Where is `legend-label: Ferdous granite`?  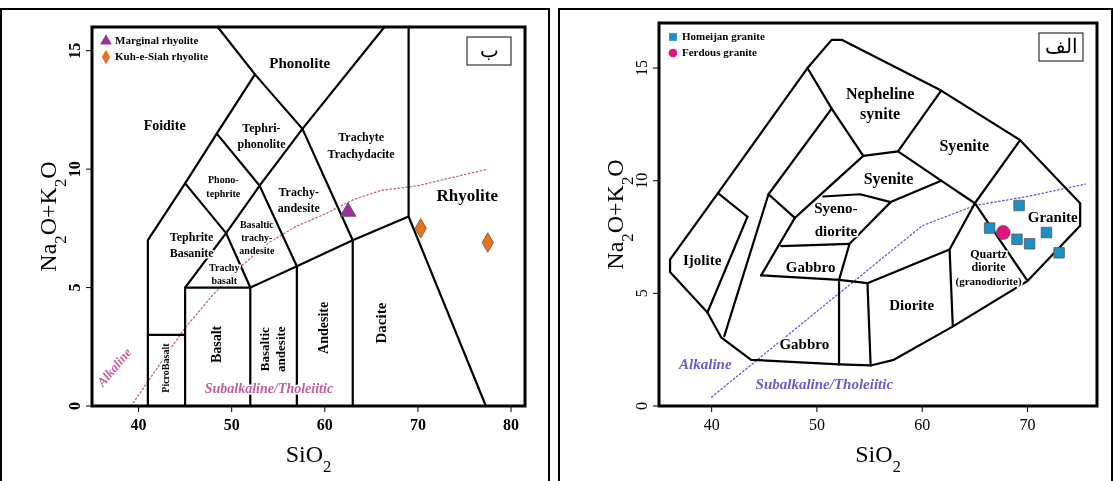
legend-label: Ferdous granite is located at coordinates (719, 51).